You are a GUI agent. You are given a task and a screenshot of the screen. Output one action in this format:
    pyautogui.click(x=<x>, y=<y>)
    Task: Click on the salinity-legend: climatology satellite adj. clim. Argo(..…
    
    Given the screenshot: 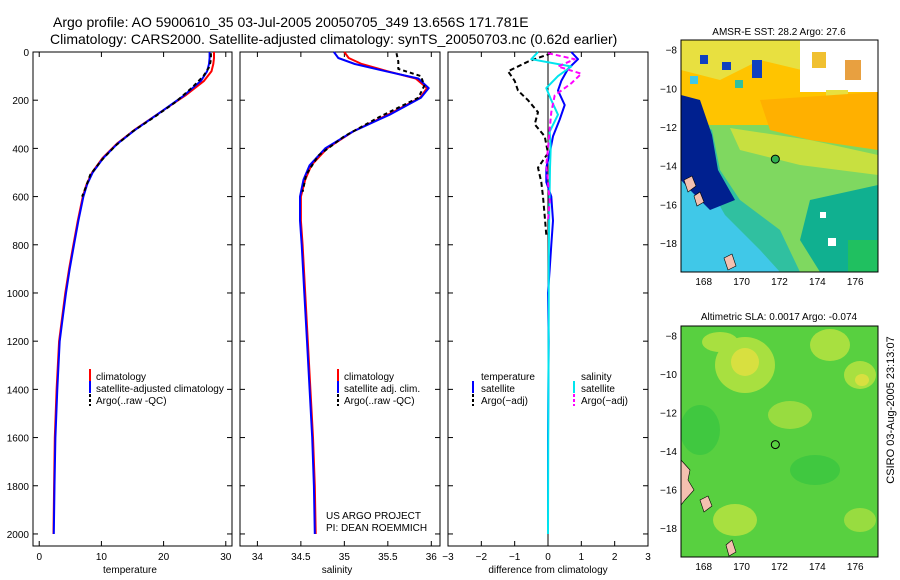 What is the action you would take?
    pyautogui.click(x=378, y=388)
    